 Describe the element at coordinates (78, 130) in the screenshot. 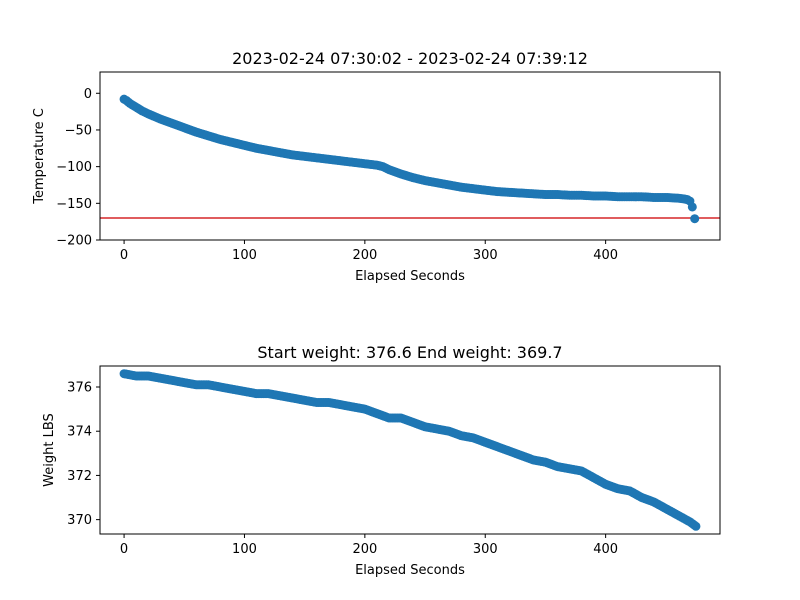

I see `y-tick-label: −50` at that location.